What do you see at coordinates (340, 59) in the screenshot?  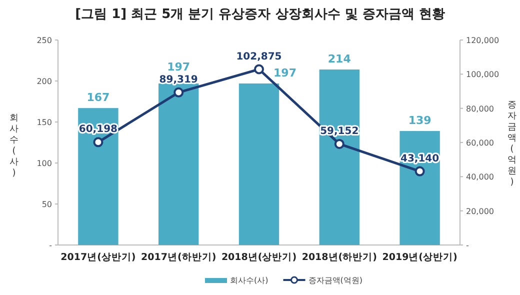 I see `data-label: 214` at bounding box center [340, 59].